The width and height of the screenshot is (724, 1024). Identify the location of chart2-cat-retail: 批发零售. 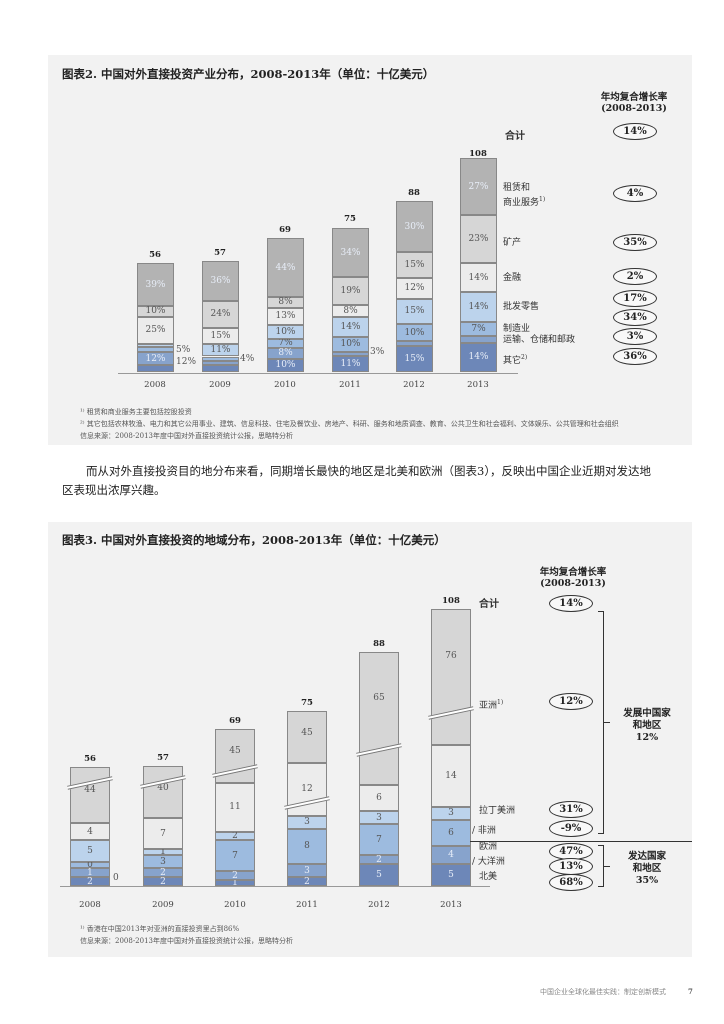
(521, 307).